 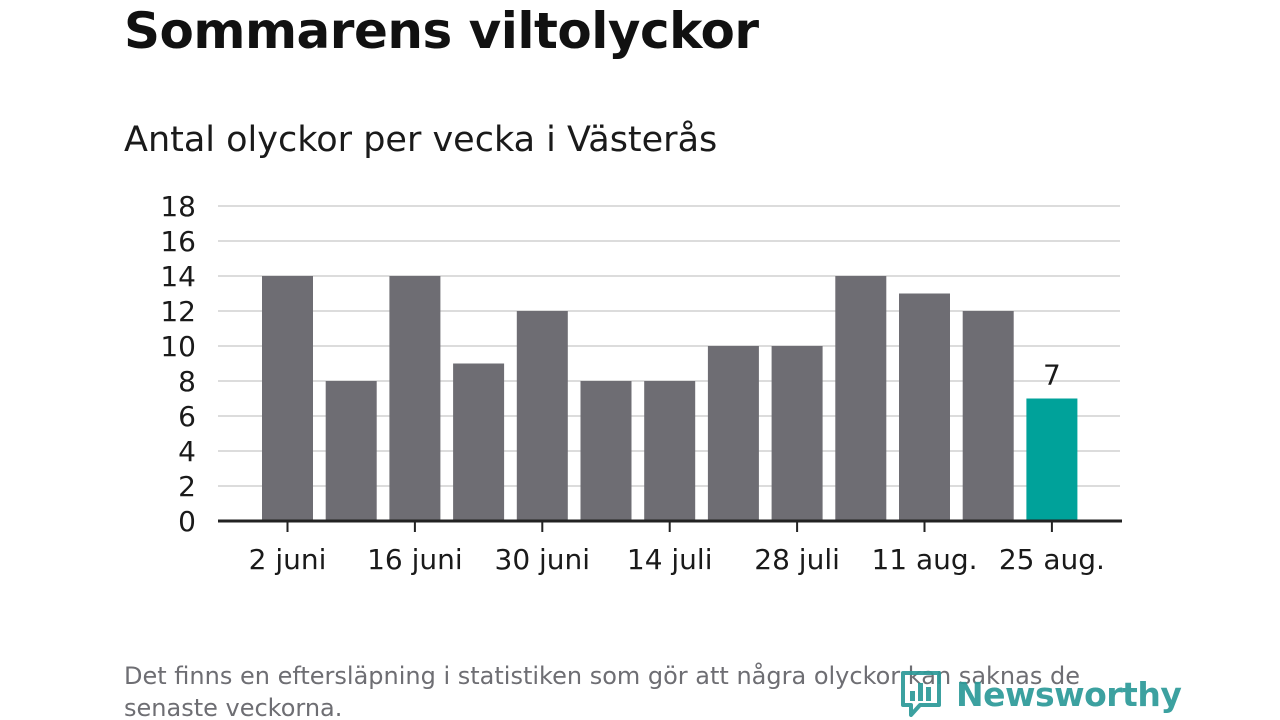 I want to click on y-tick-label: 10, so click(x=178, y=346).